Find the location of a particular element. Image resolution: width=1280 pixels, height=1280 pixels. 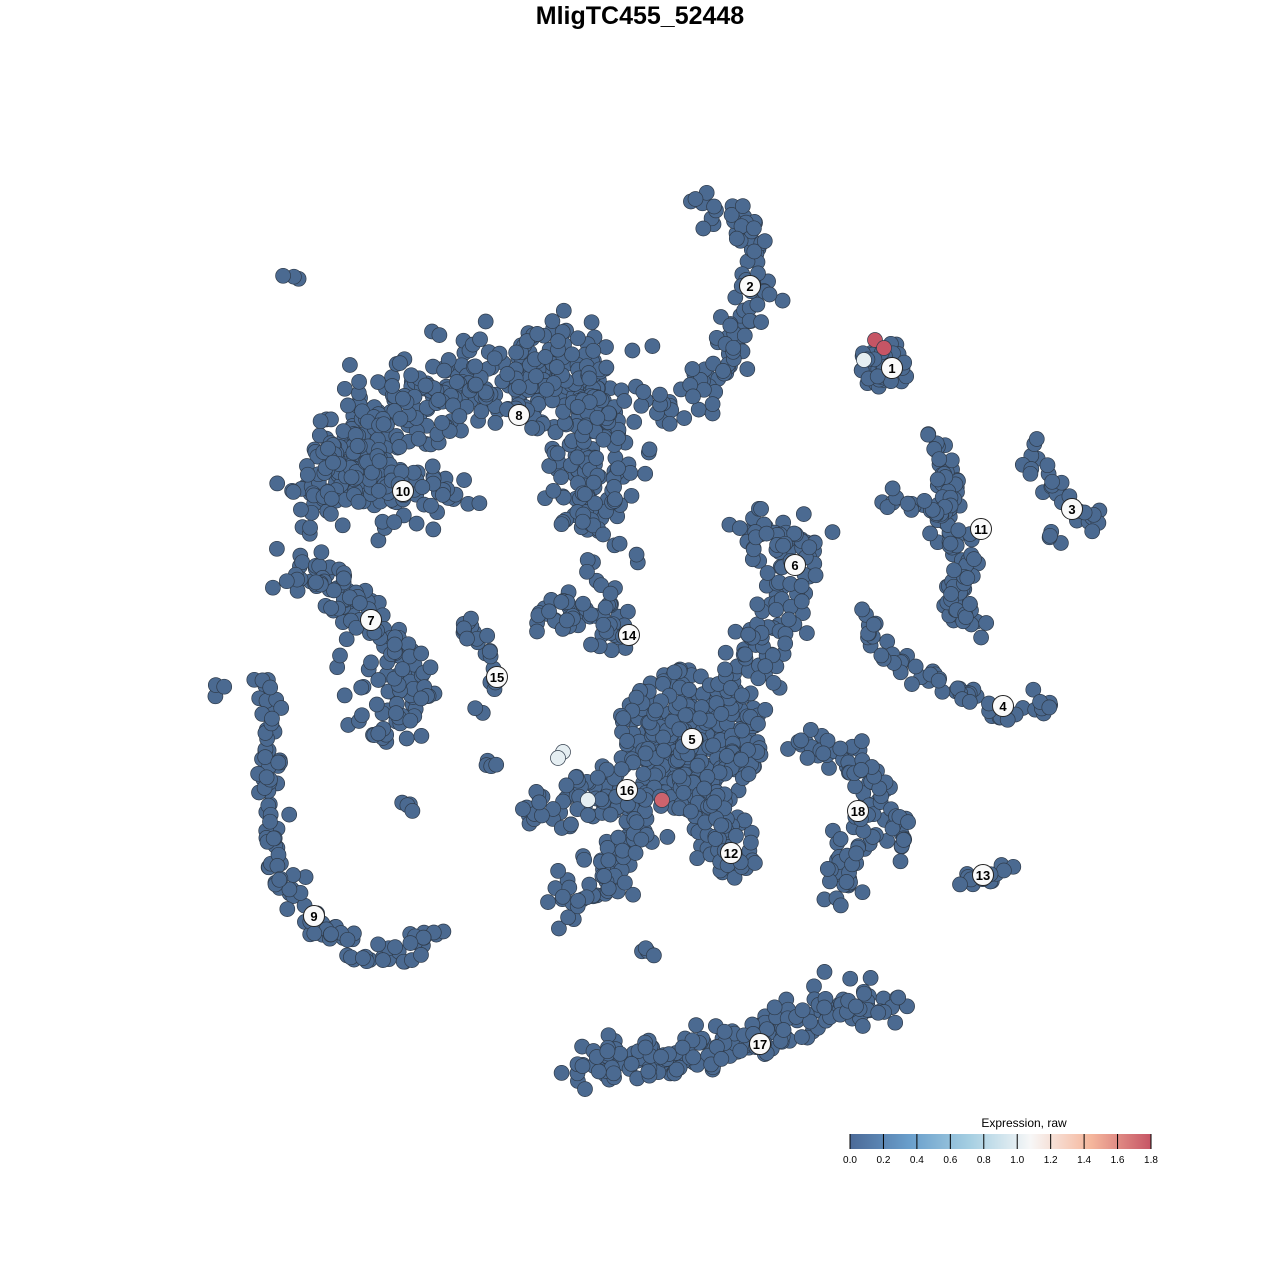

colorbar-title: Expression, raw is located at coordinates (1024, 1123).